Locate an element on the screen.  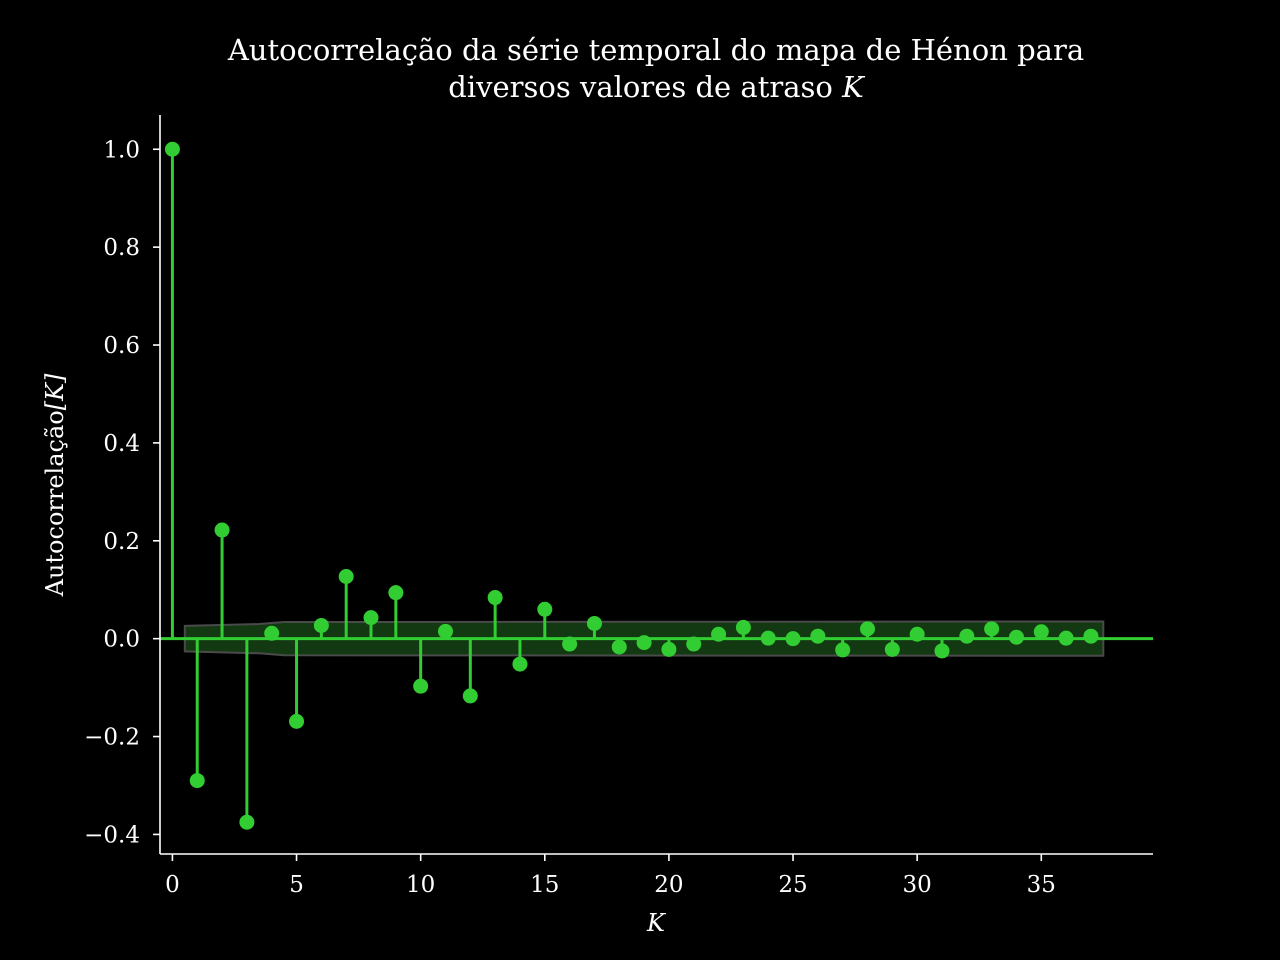
chart-title-line2: diversos valores de atraso K is located at coordinates (657, 87).